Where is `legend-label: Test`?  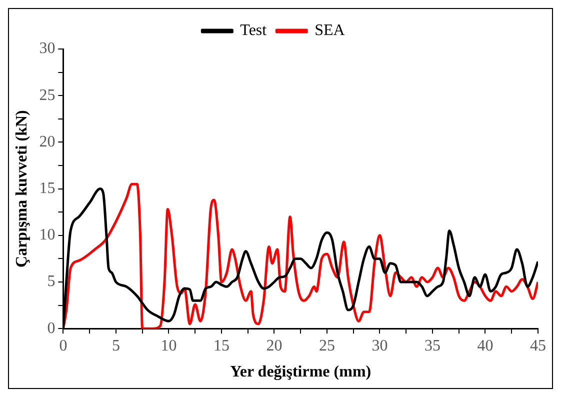 legend-label: Test is located at coordinates (254, 31).